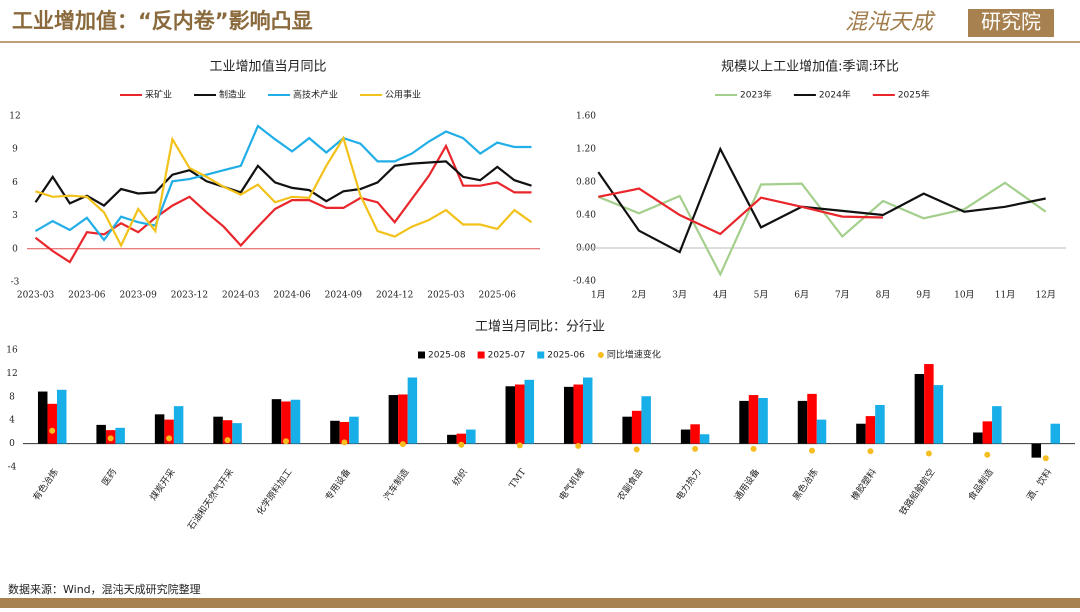 The height and width of the screenshot is (612, 1080). What do you see at coordinates (267, 67) in the screenshot?
I see `chart-title: 工业增加值当月同比` at bounding box center [267, 67].